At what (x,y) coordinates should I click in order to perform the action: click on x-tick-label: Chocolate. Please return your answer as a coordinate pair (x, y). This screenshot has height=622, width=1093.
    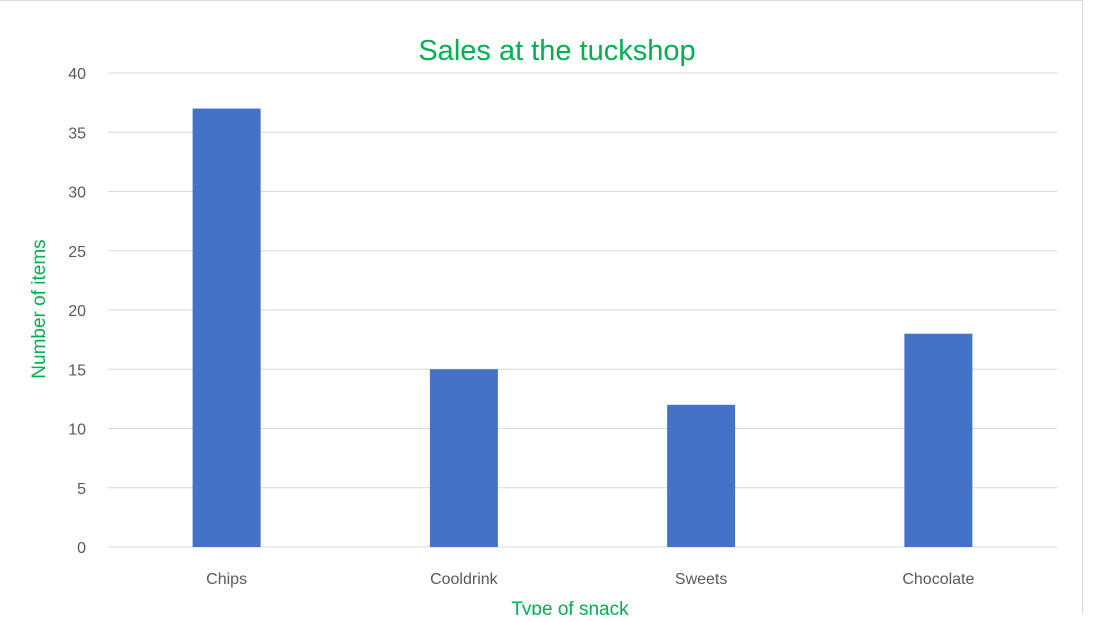
    Looking at the image, I should click on (938, 579).